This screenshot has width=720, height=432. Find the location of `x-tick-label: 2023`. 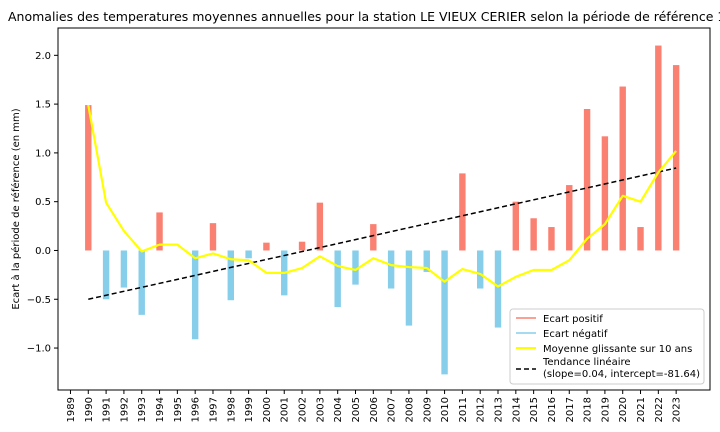

x-tick-label: 2023 is located at coordinates (677, 409).